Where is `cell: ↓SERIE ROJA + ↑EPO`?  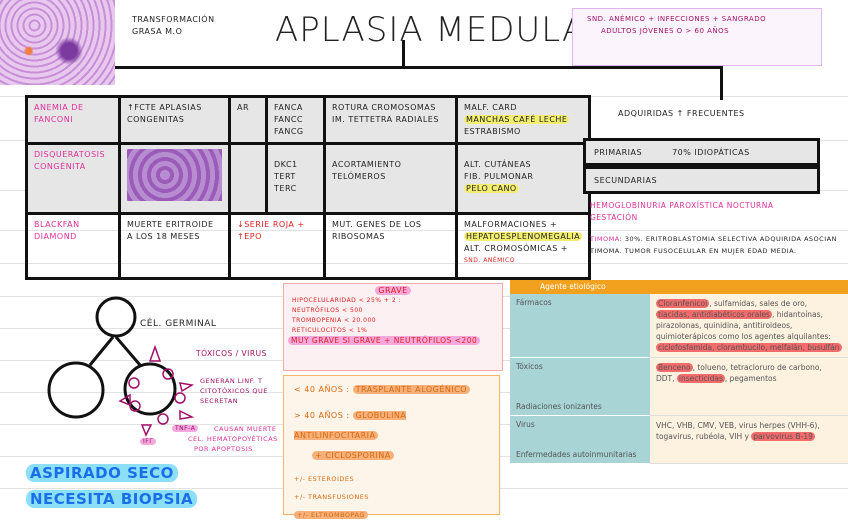 cell: ↓SERIE ROJA + ↑EPO is located at coordinates (277, 246).